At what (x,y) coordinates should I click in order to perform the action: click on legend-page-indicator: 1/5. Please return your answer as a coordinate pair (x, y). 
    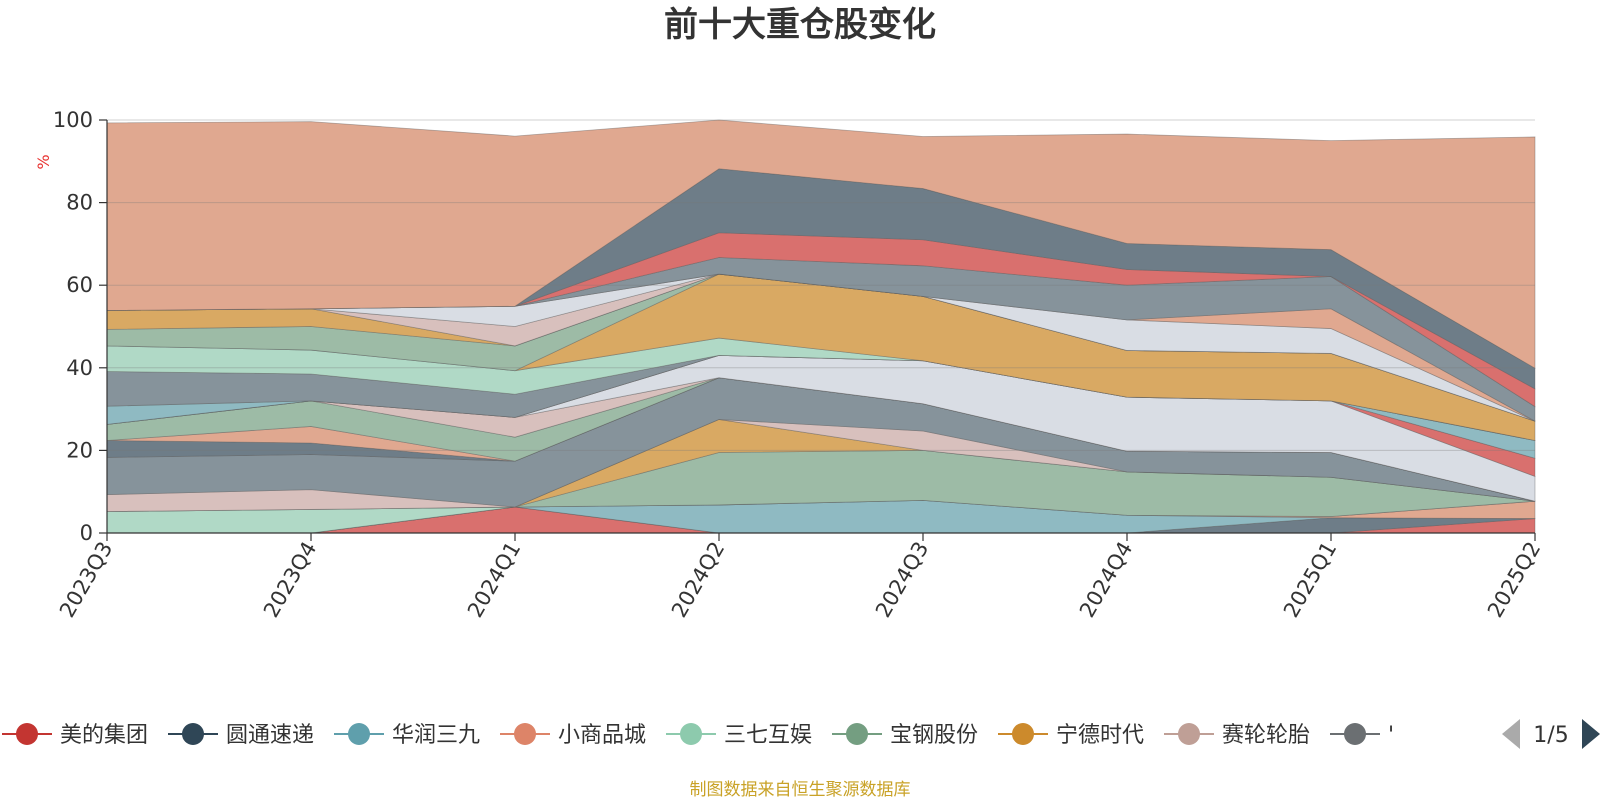
    Looking at the image, I should click on (1550, 735).